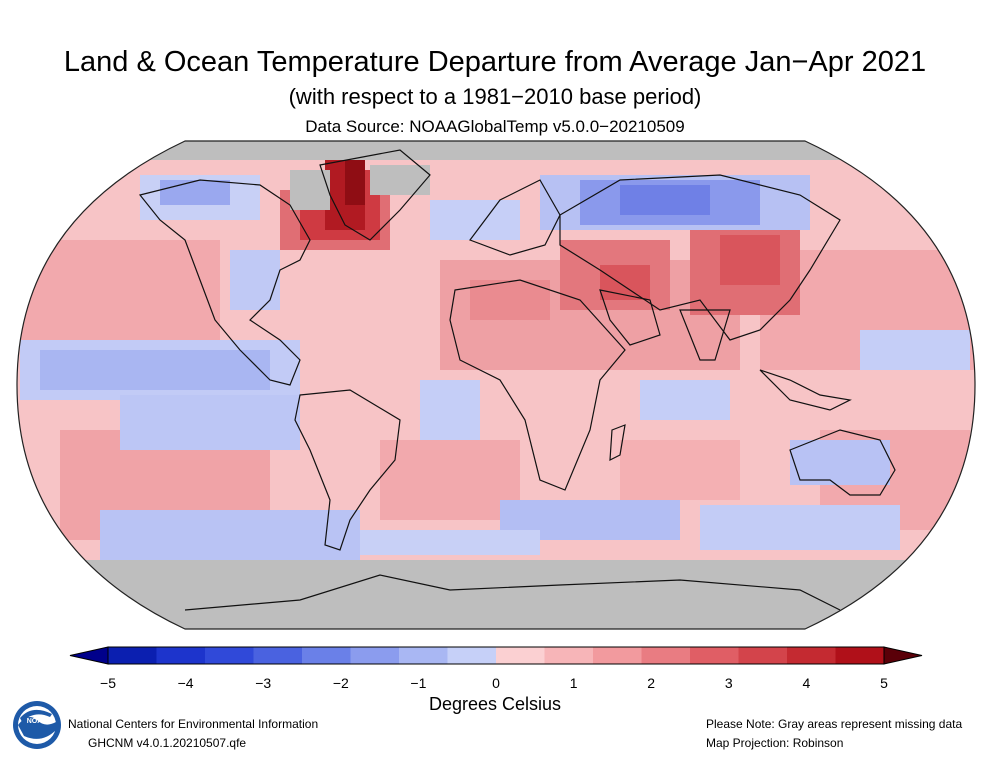 The image size is (990, 765). I want to click on colorbar-over-arrow, so click(903, 655).